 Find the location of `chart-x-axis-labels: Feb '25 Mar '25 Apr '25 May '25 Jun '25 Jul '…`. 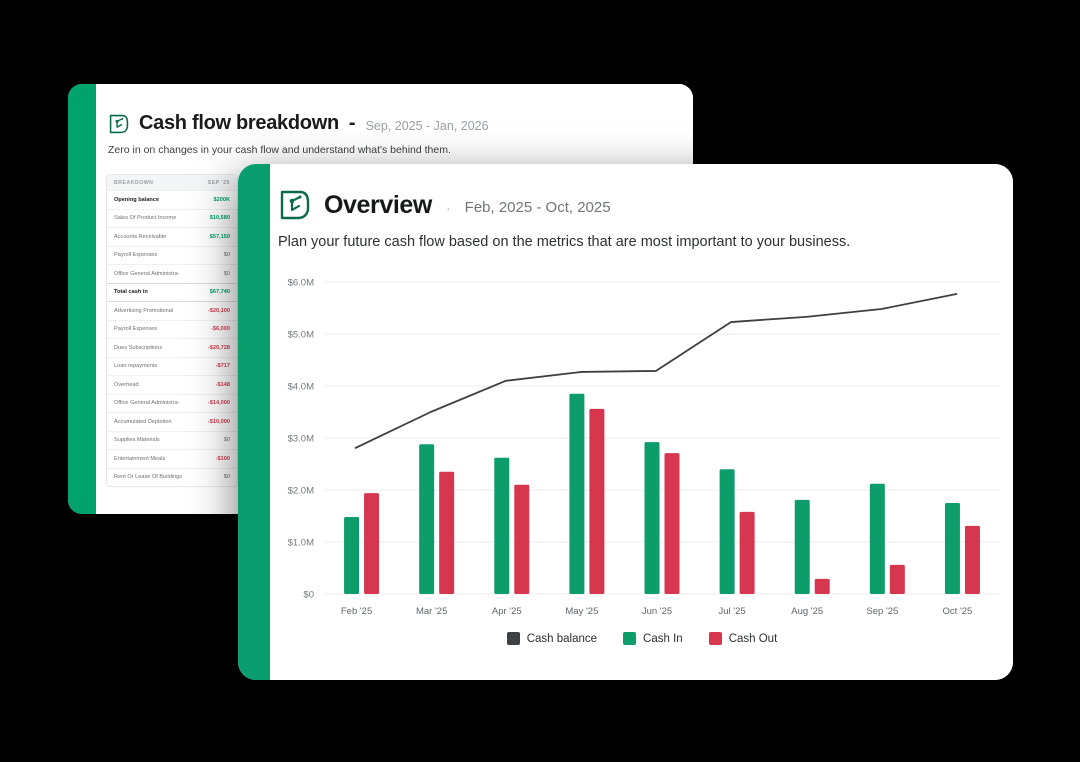

chart-x-axis-labels: Feb '25 Mar '25 Apr '25 May '25 Jun '25 Jul '… is located at coordinates (656, 611).